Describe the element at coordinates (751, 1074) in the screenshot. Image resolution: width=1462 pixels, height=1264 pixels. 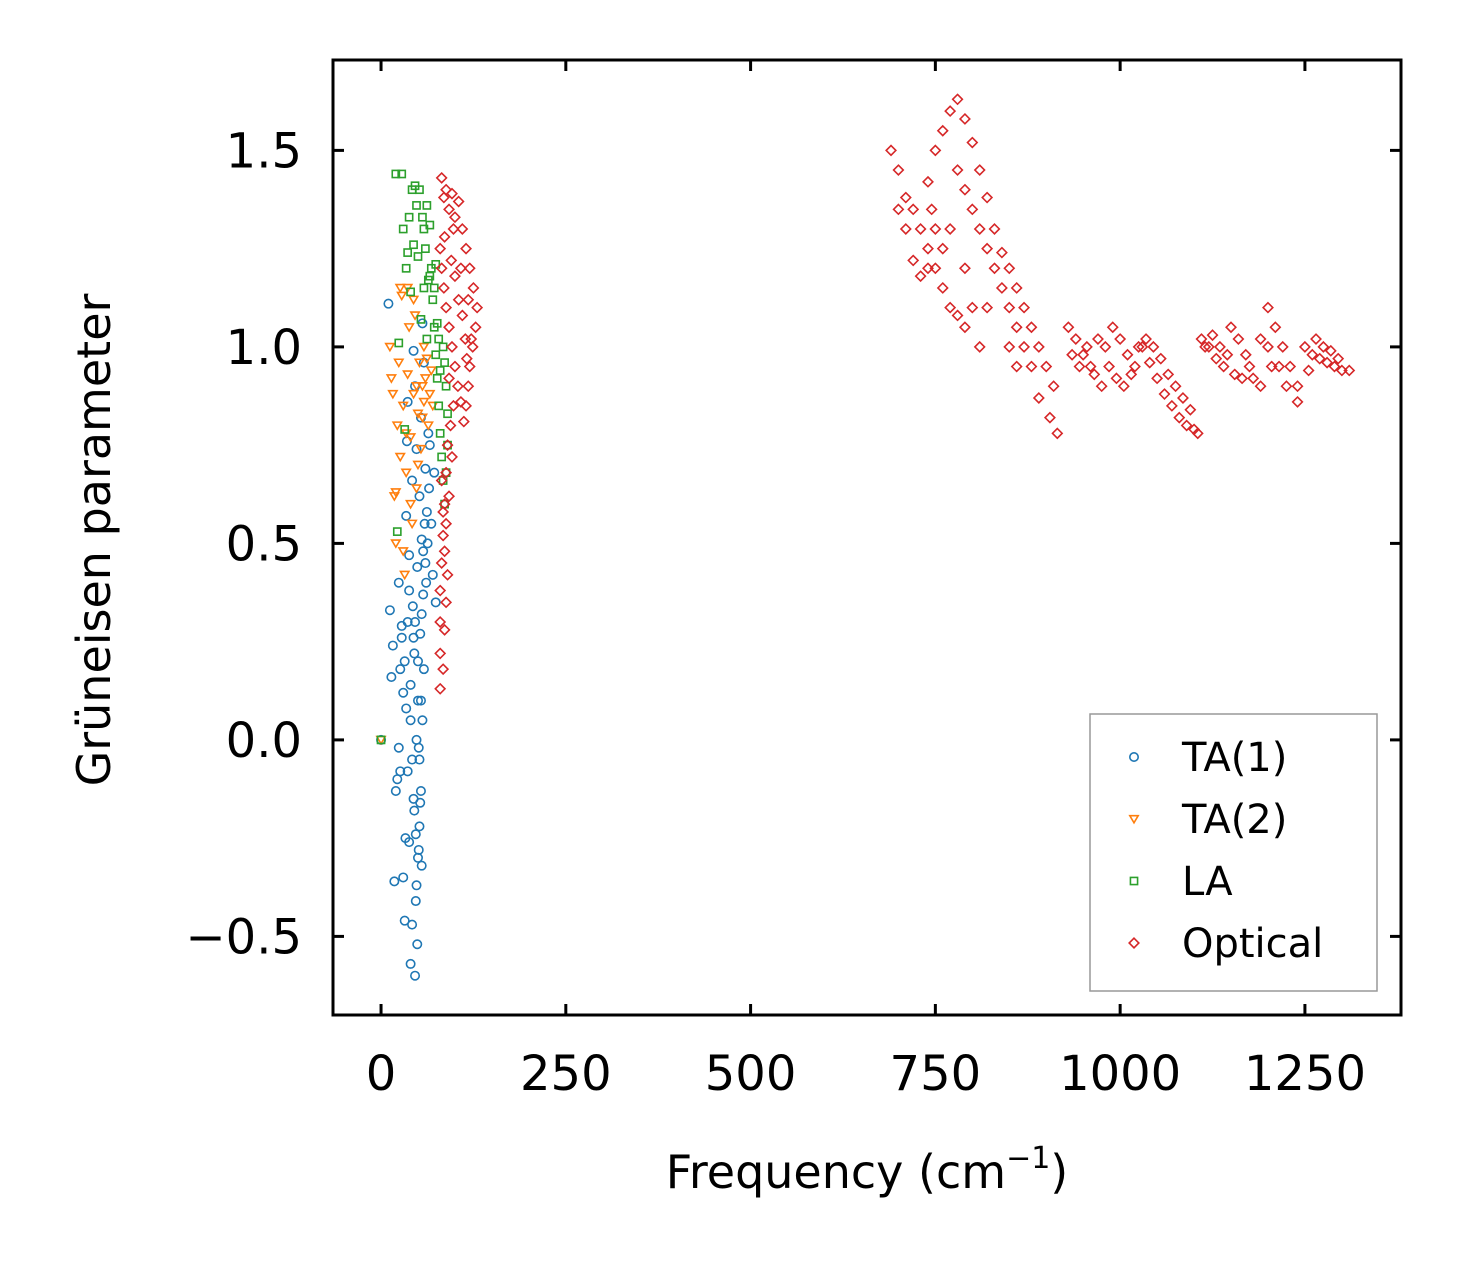
I see `x-tick-label: 500` at that location.